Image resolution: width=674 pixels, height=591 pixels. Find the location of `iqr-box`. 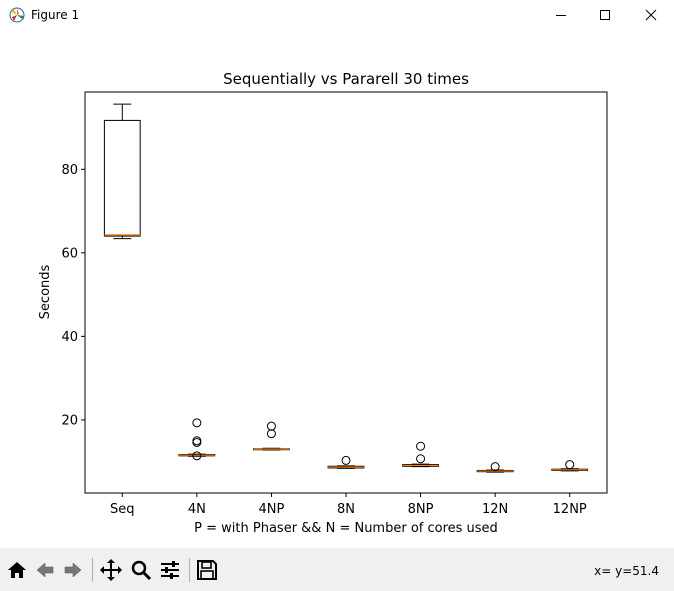

iqr-box is located at coordinates (122, 178).